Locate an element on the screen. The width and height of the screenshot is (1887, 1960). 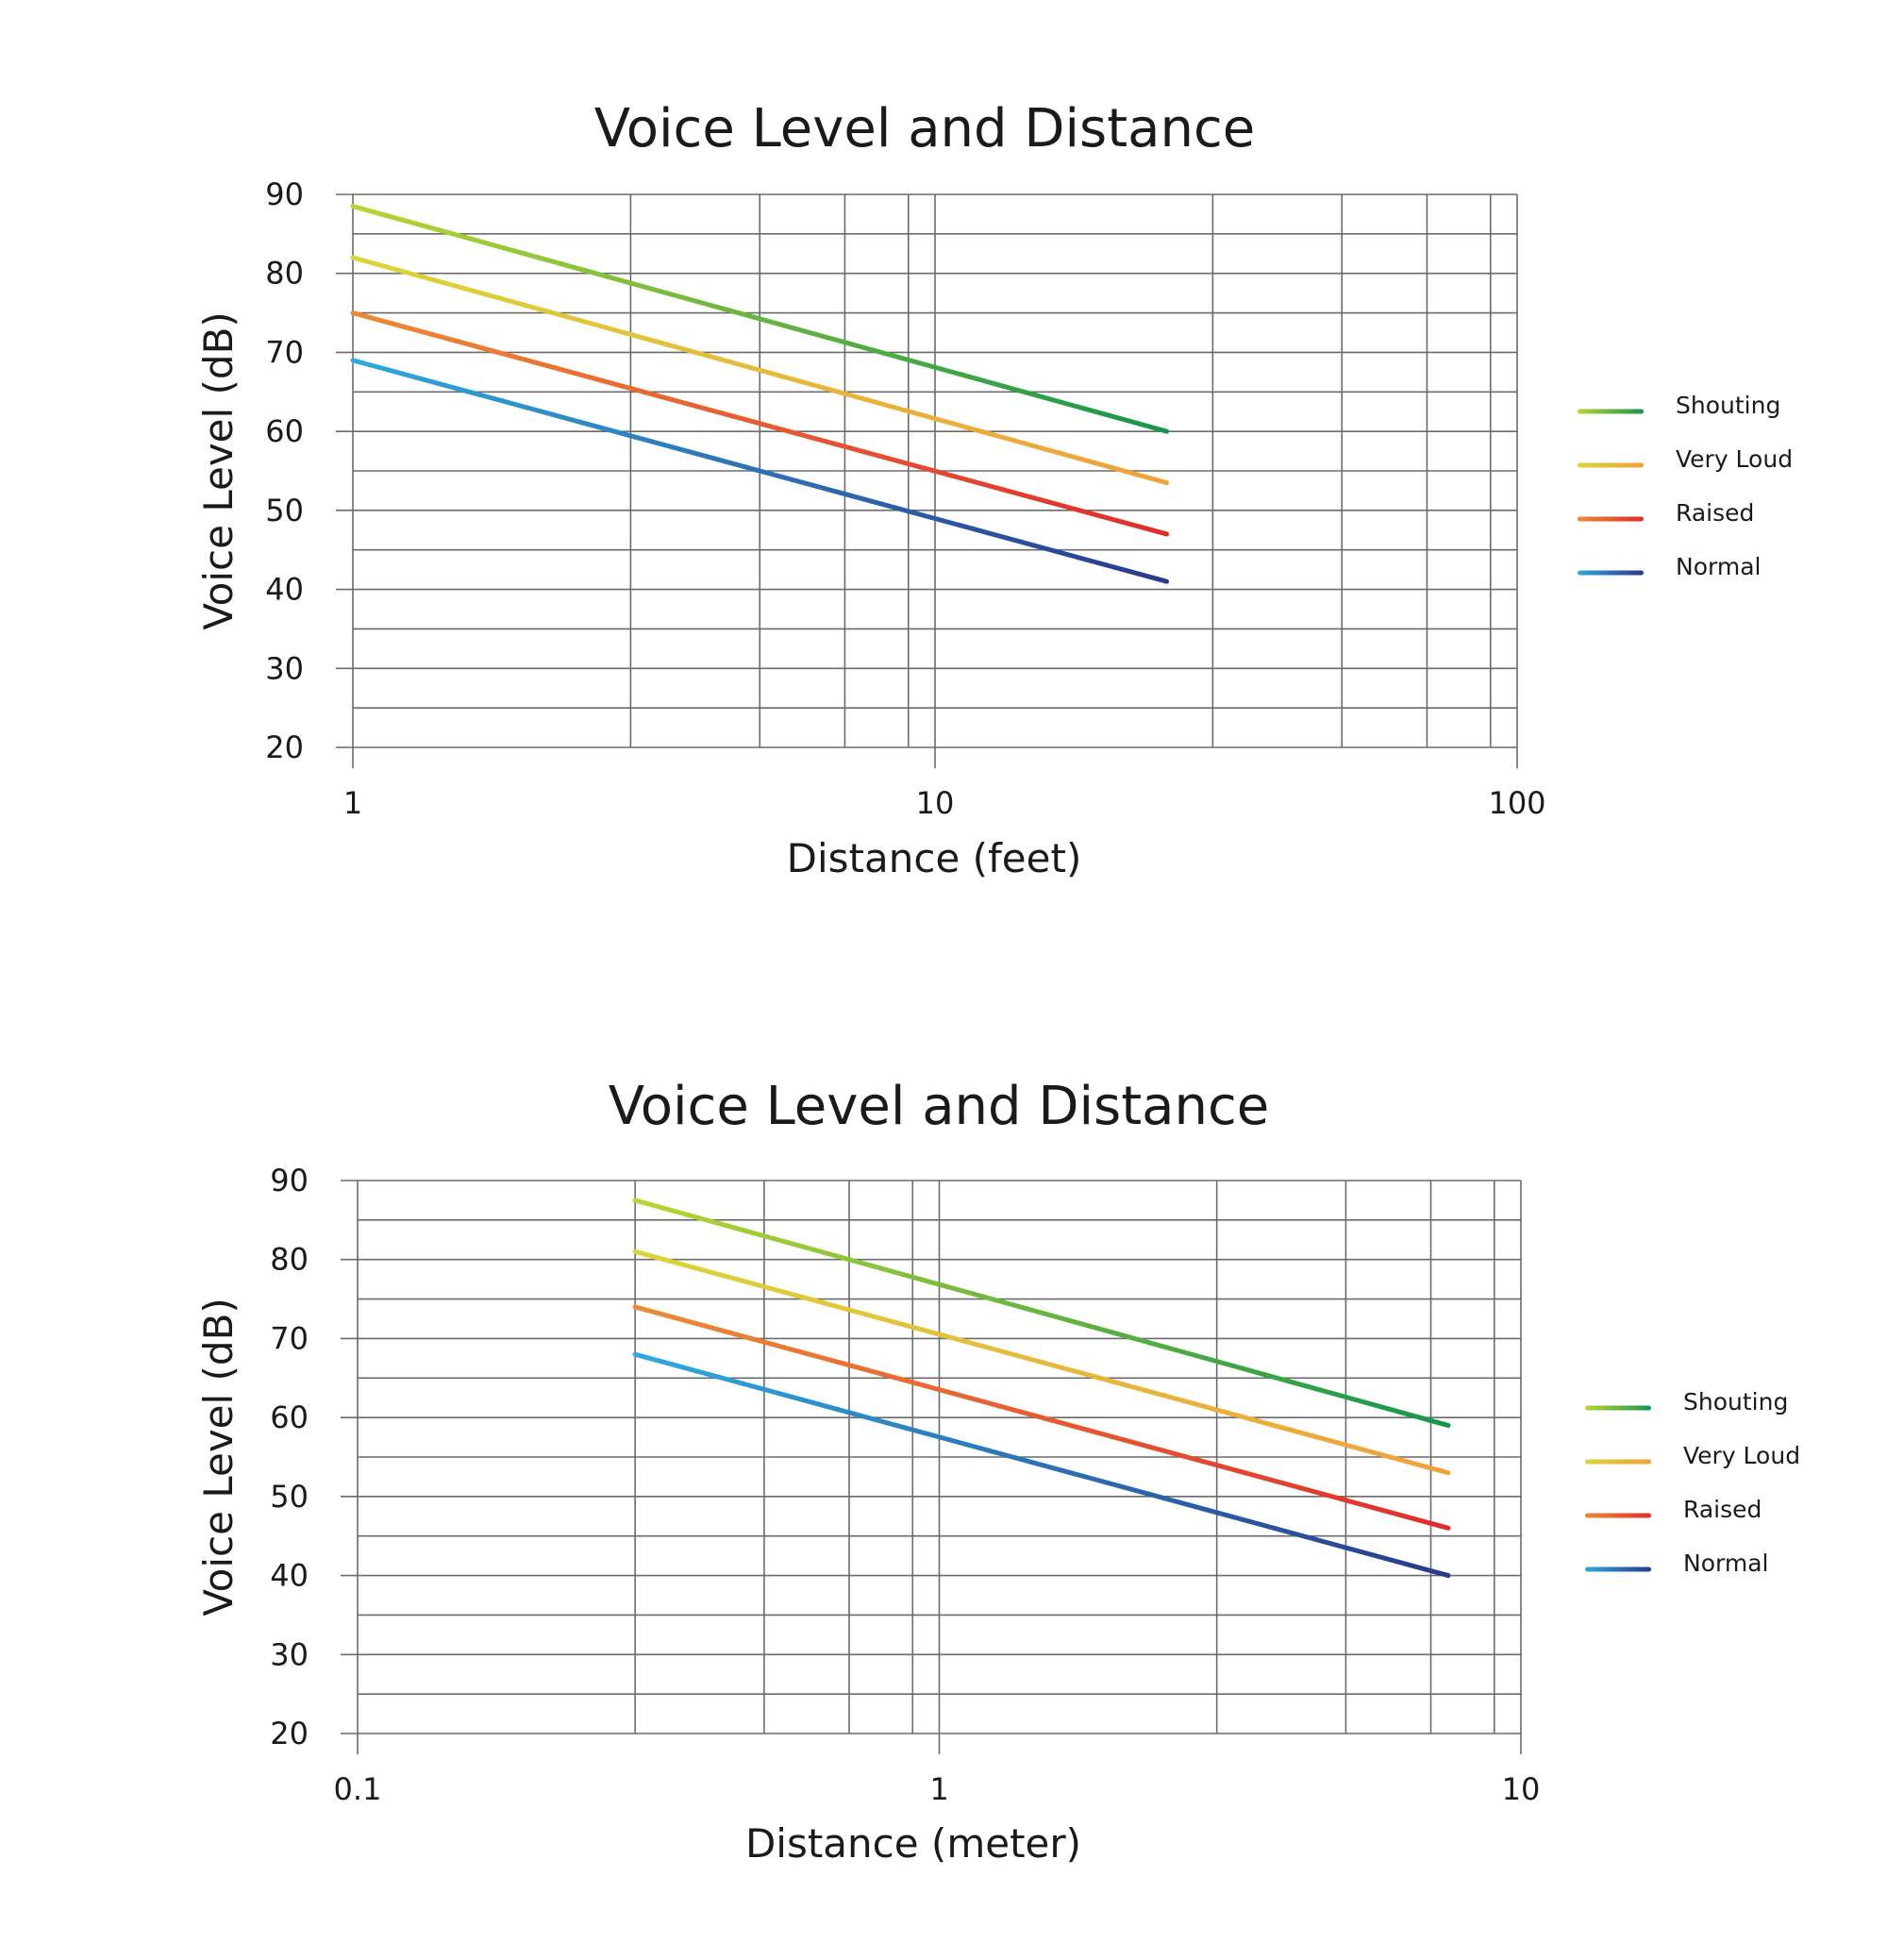
x-axis-label: Distance (feet) is located at coordinates (934, 858).